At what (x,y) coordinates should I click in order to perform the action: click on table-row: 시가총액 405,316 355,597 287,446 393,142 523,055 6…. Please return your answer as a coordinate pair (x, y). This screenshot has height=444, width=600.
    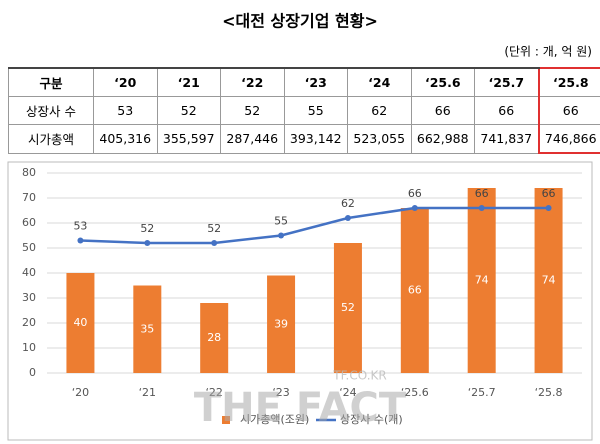
    Looking at the image, I should click on (304, 139).